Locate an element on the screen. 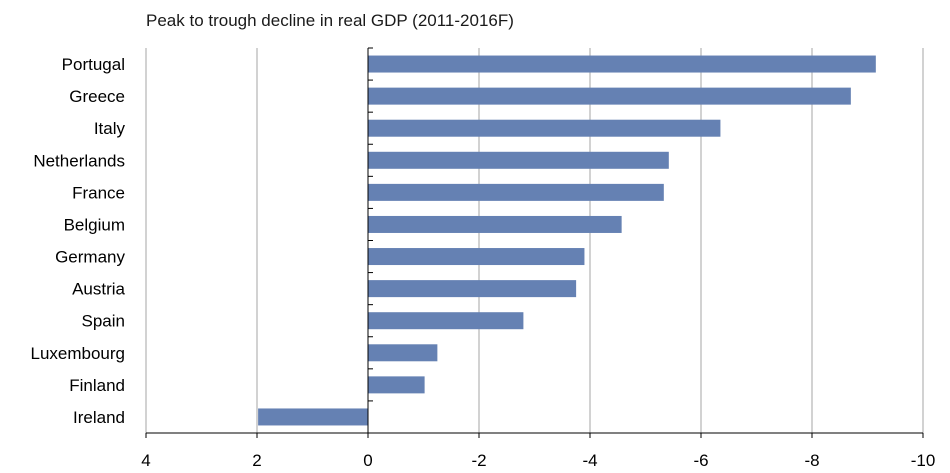 The height and width of the screenshot is (473, 950). category-label: France is located at coordinates (98, 192).